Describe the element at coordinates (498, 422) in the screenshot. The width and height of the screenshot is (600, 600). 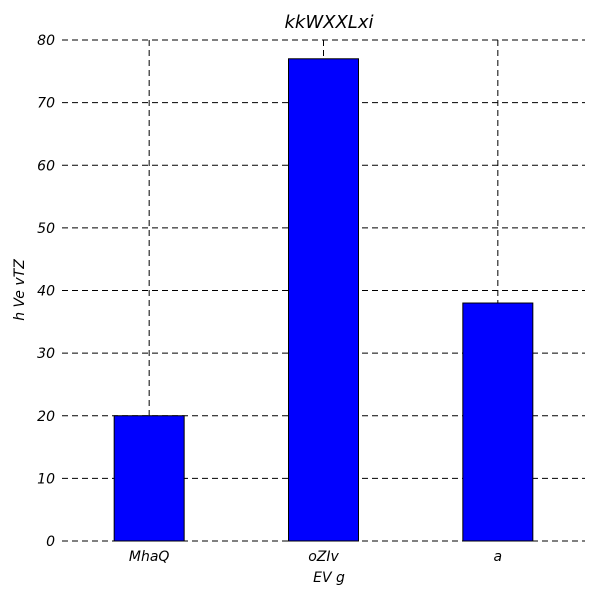
I see `bar-a` at that location.